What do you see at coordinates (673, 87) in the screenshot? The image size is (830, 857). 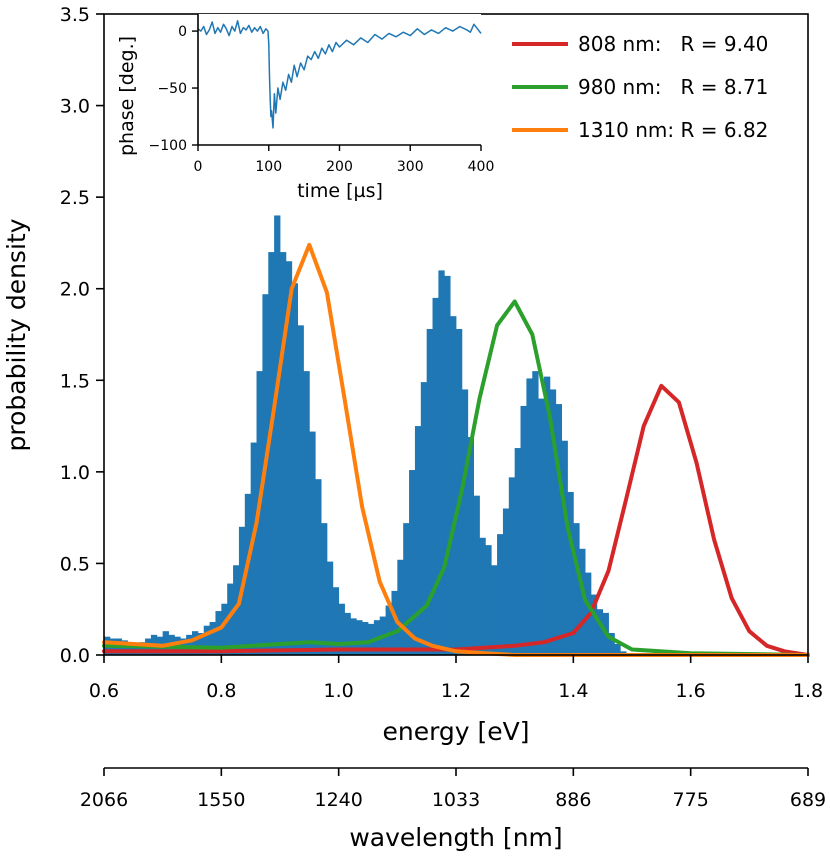 I see `legend-entry-1: 980 nm: R = 8.71` at bounding box center [673, 87].